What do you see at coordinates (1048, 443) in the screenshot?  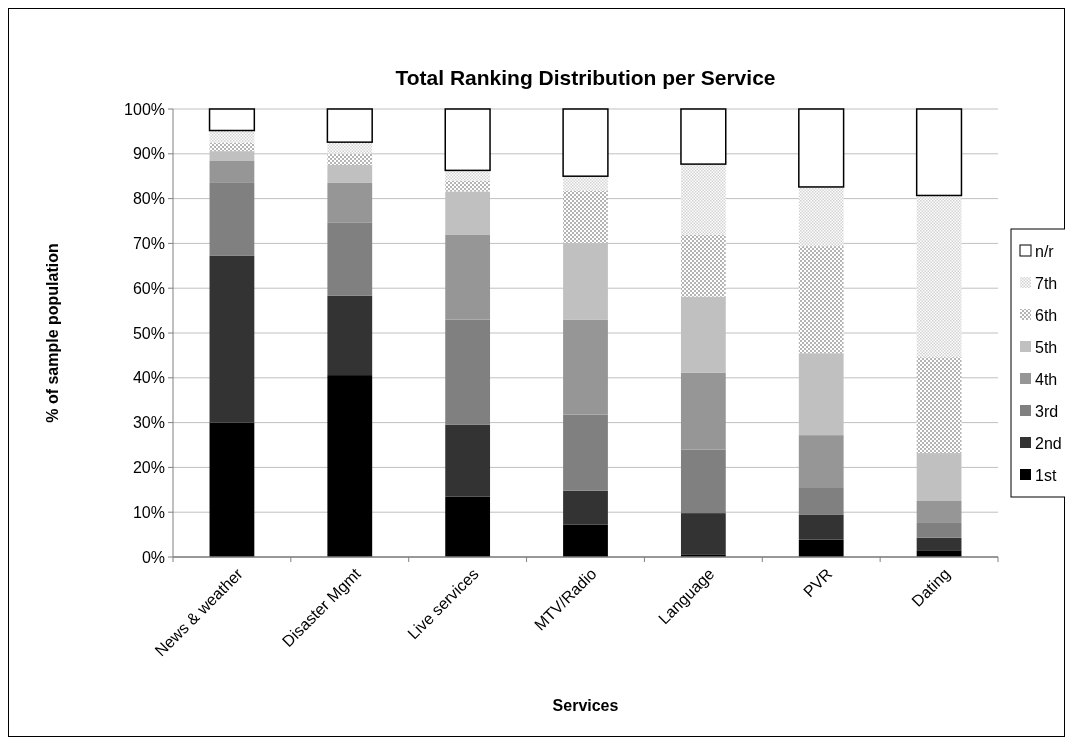 I see `legend-label: 2nd` at bounding box center [1048, 443].